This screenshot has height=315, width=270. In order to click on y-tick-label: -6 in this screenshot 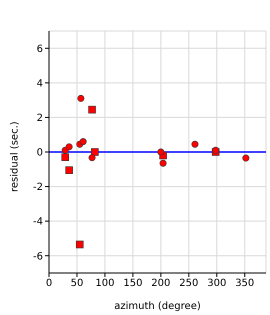, I will do `click(38, 256)`.